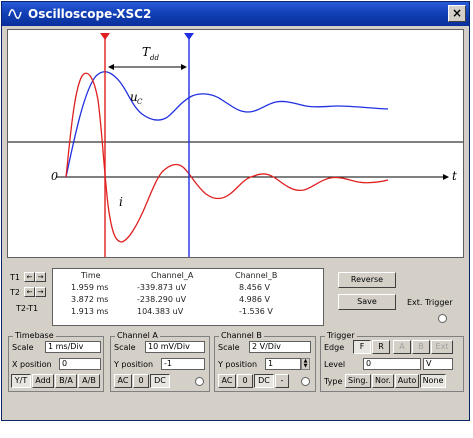  What do you see at coordinates (367, 302) in the screenshot?
I see `save-button: Save` at bounding box center [367, 302].